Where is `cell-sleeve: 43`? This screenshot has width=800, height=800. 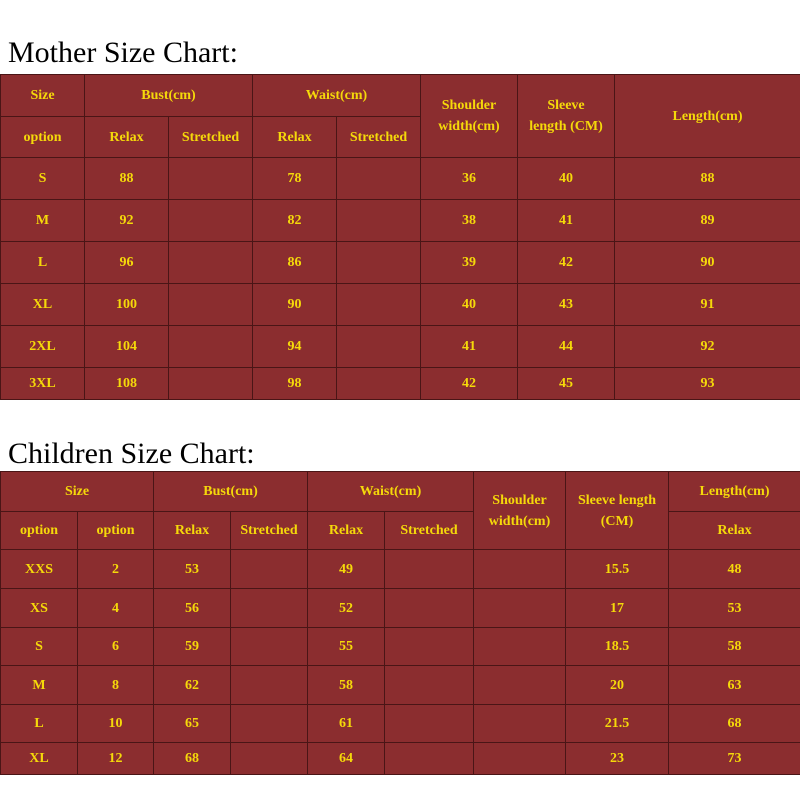 cell-sleeve: 43 is located at coordinates (566, 304).